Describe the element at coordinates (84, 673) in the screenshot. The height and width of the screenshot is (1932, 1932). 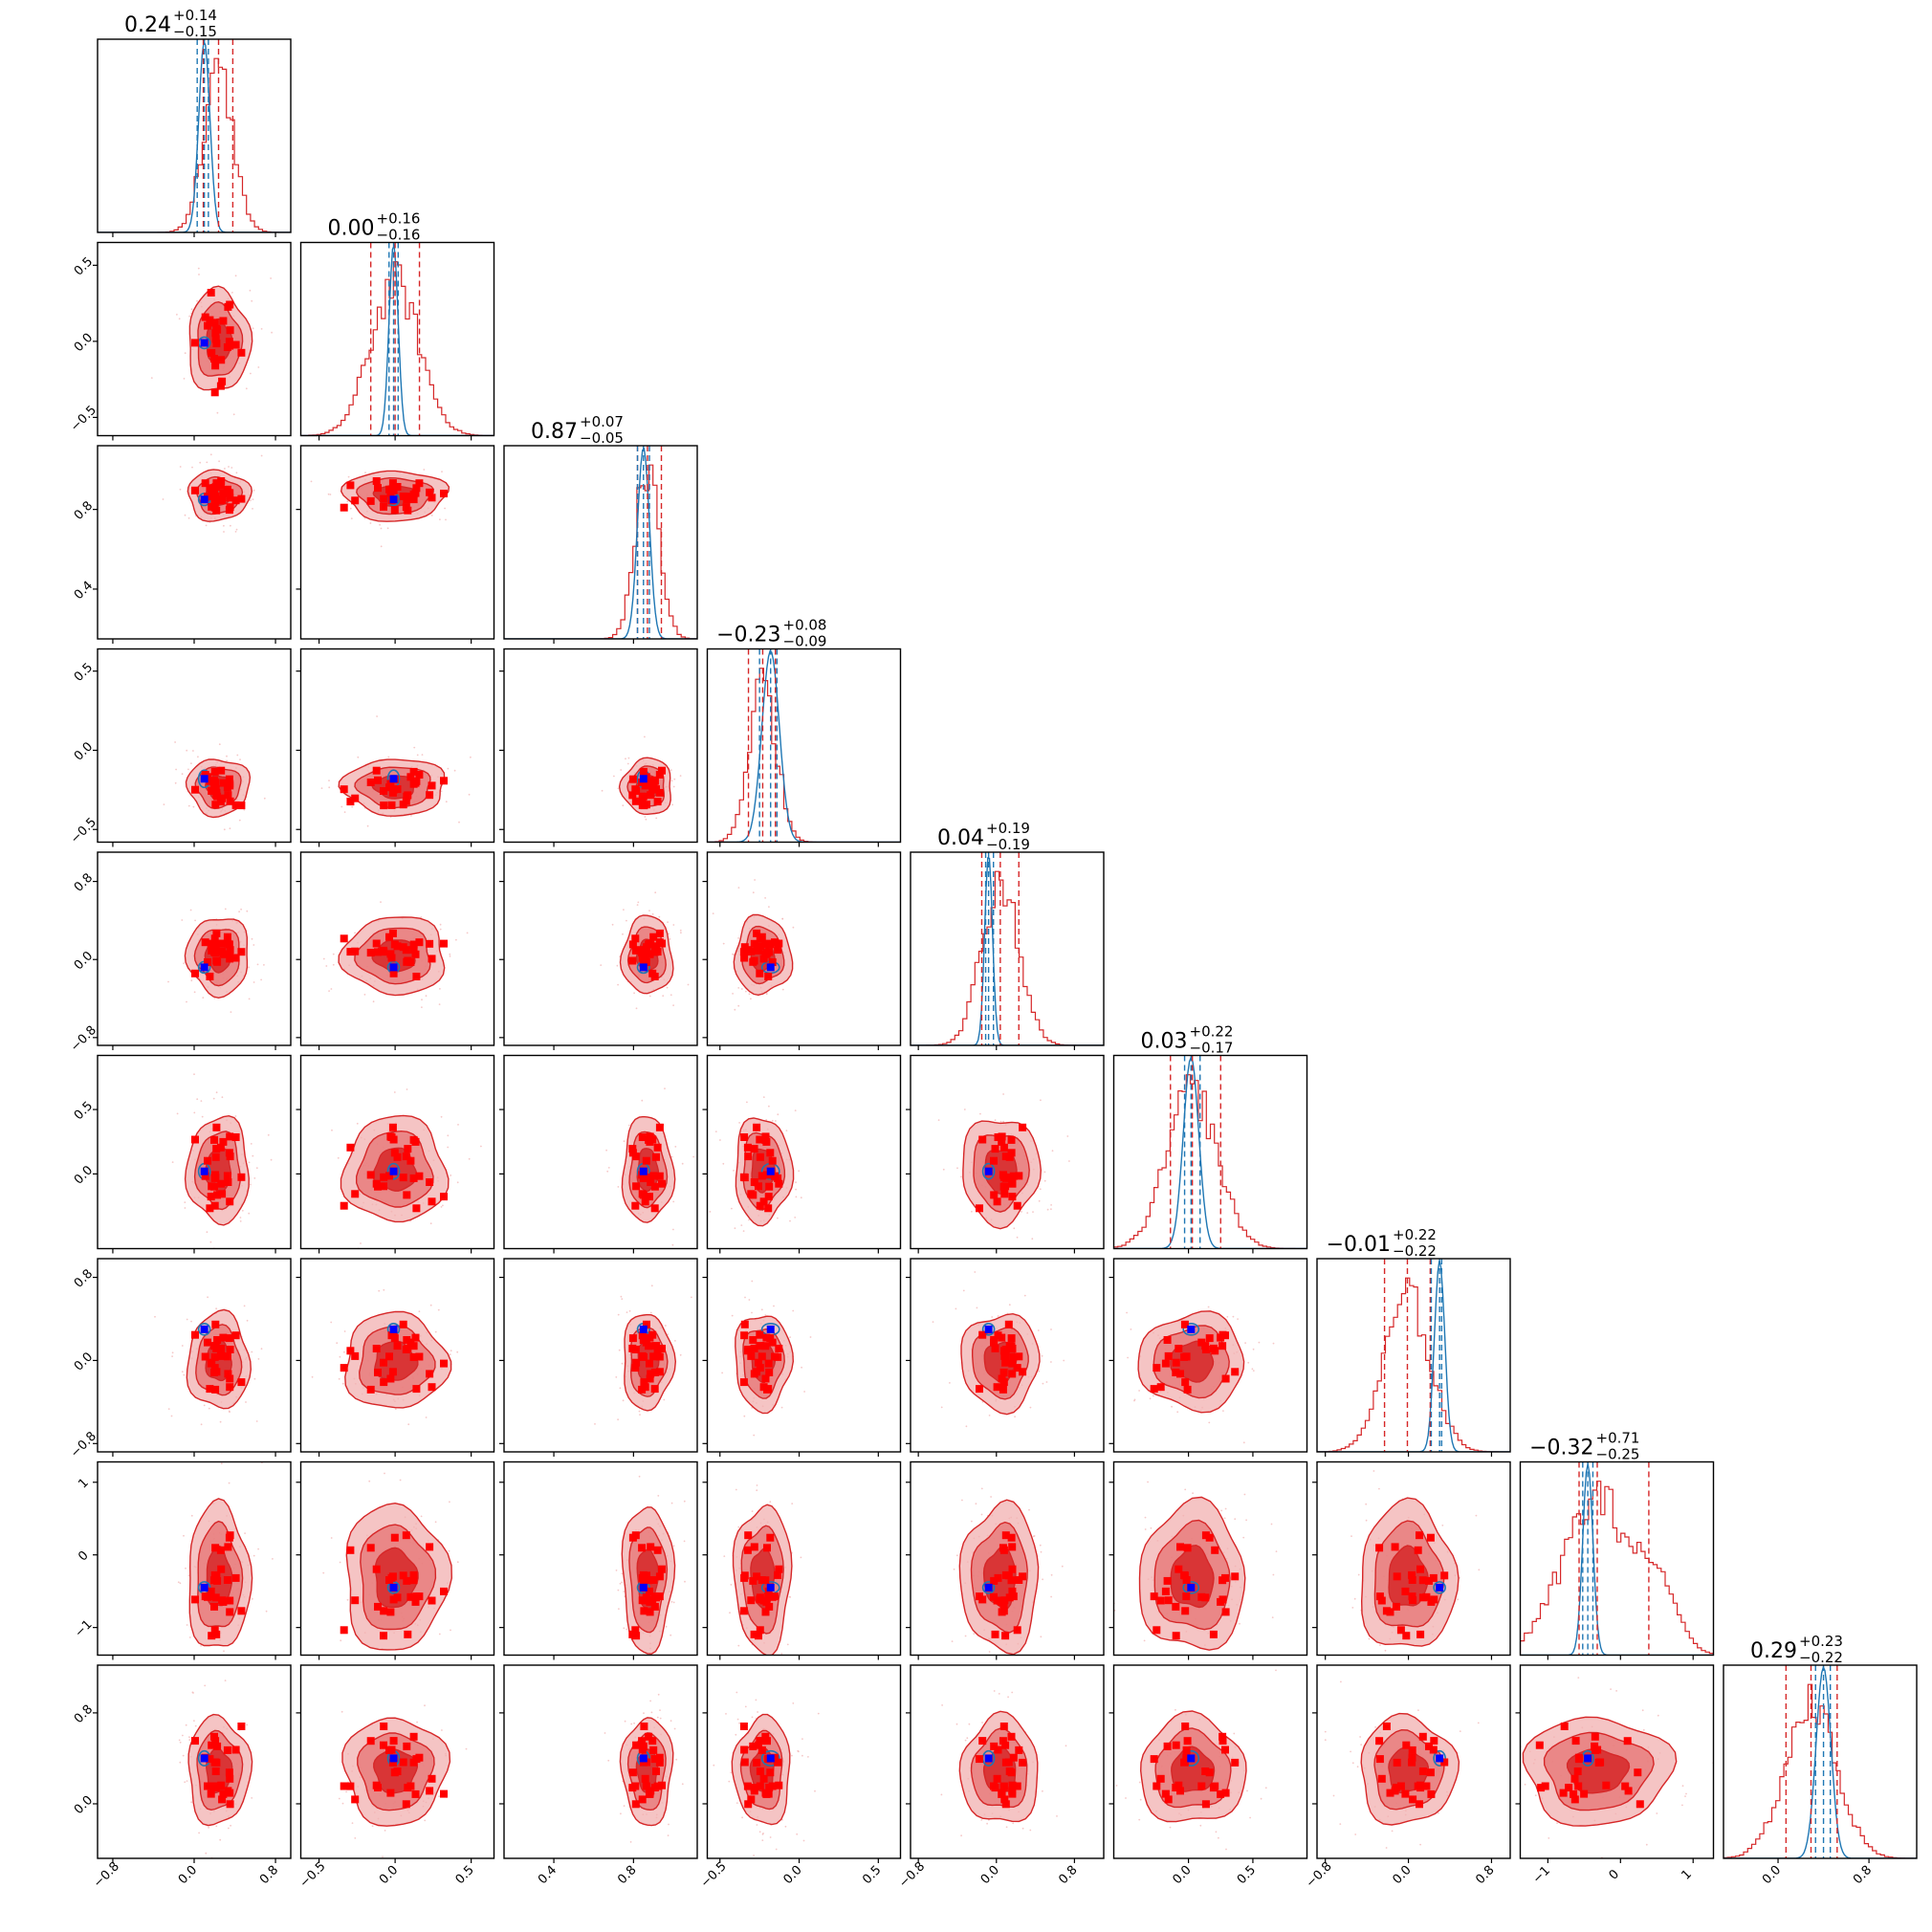
I see `y-tick-label: 0.5` at that location.